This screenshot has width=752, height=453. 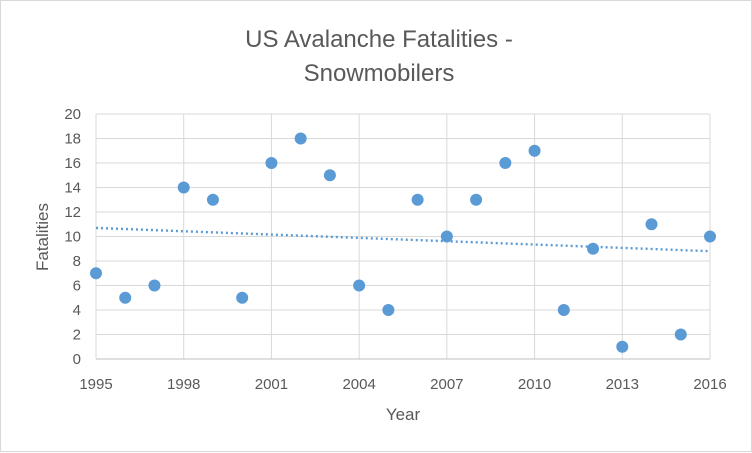 I want to click on x-tick-label: 2016, so click(x=709, y=384).